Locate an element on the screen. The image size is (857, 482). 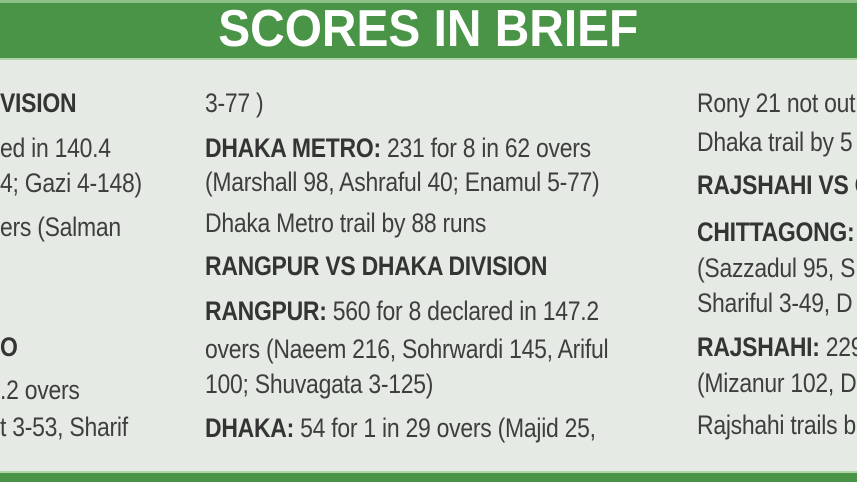
score-line: (Sazzadul 95, S is located at coordinates (776, 268).